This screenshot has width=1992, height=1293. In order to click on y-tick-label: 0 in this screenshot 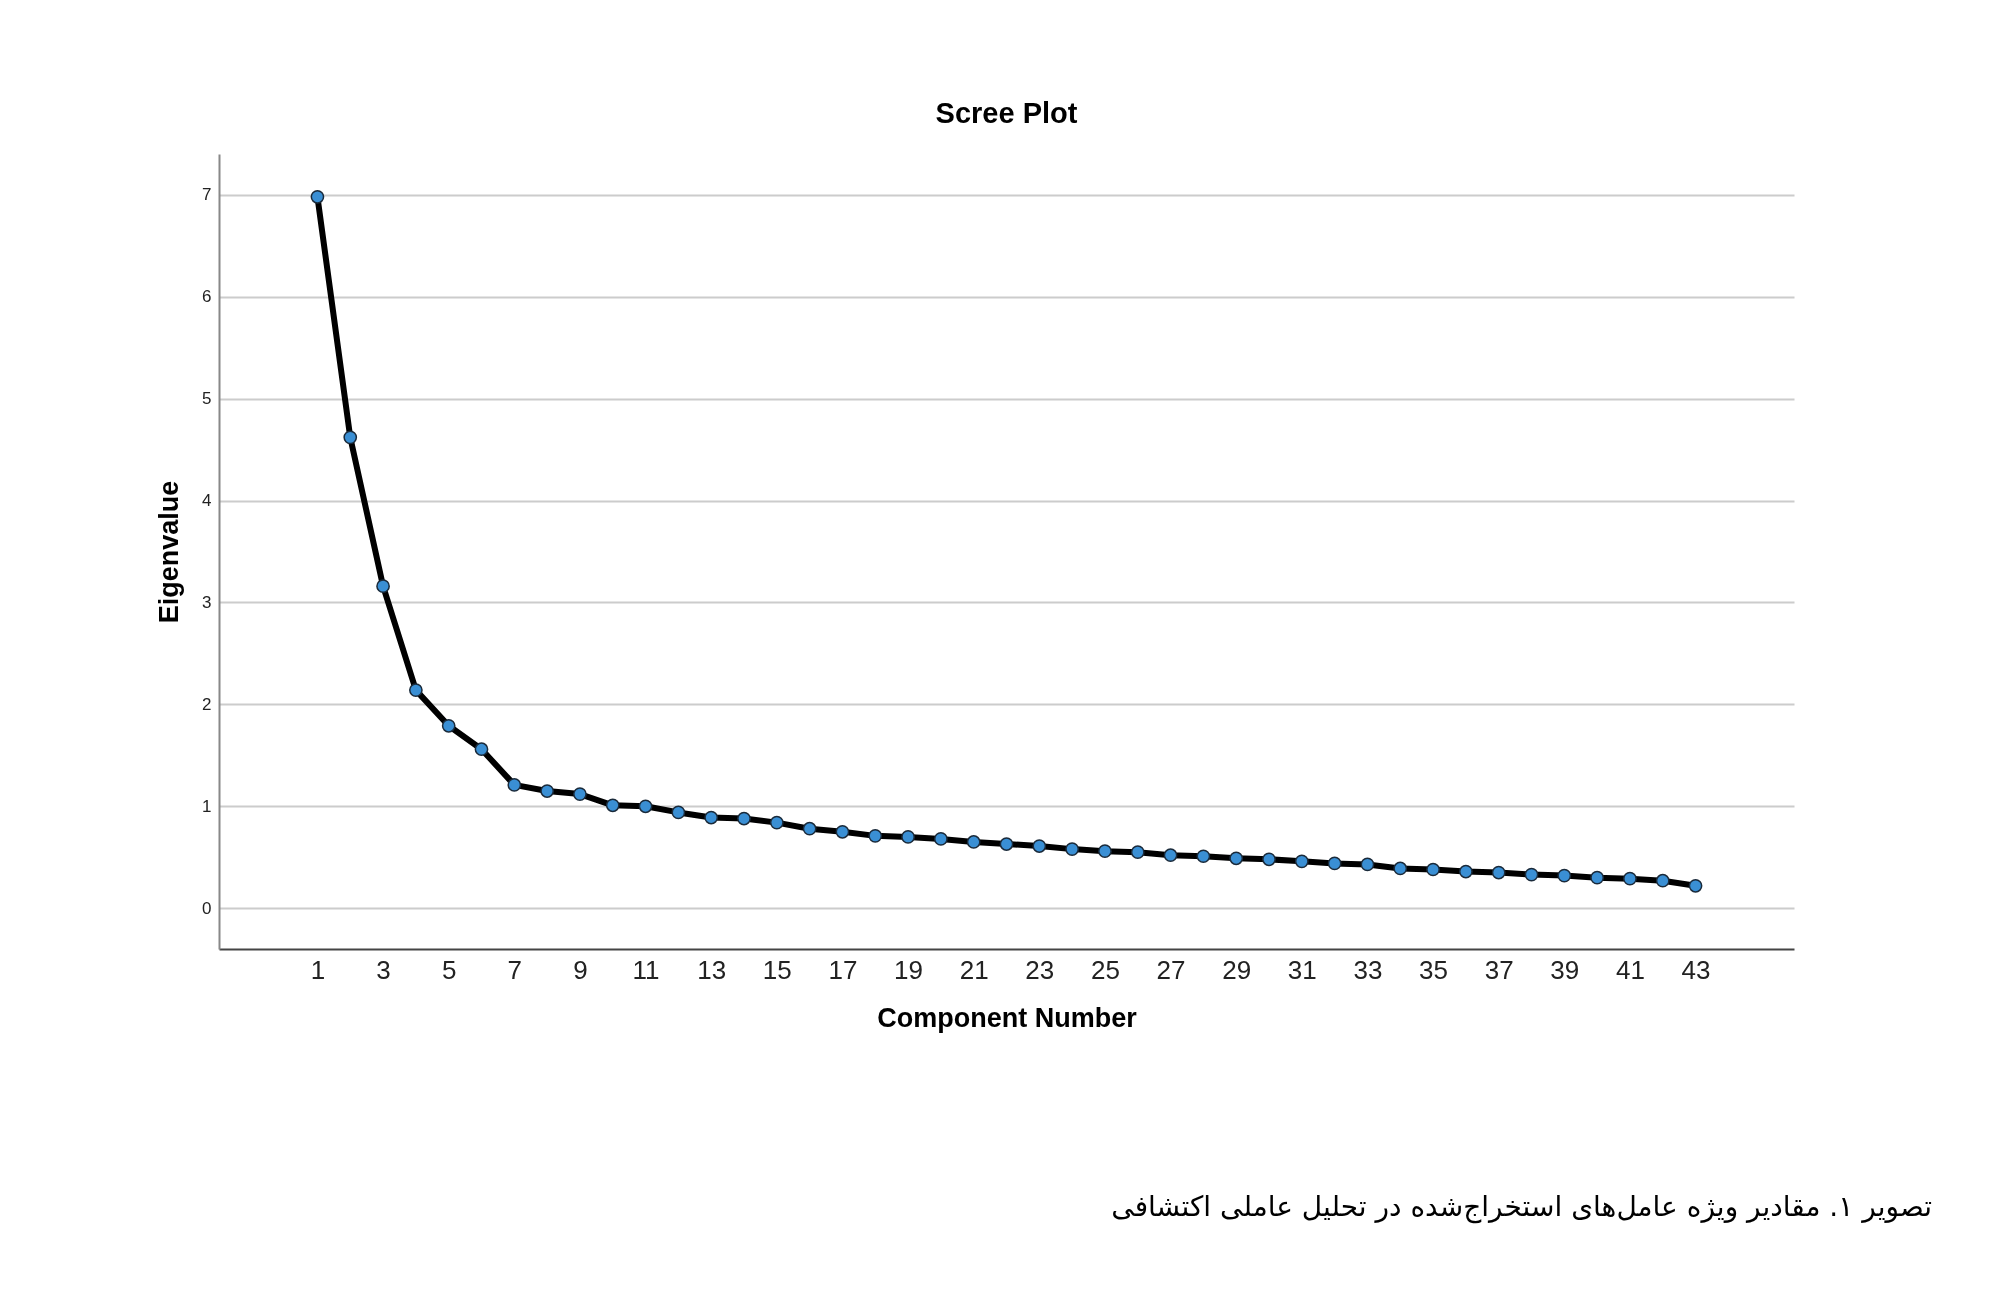, I will do `click(207, 908)`.